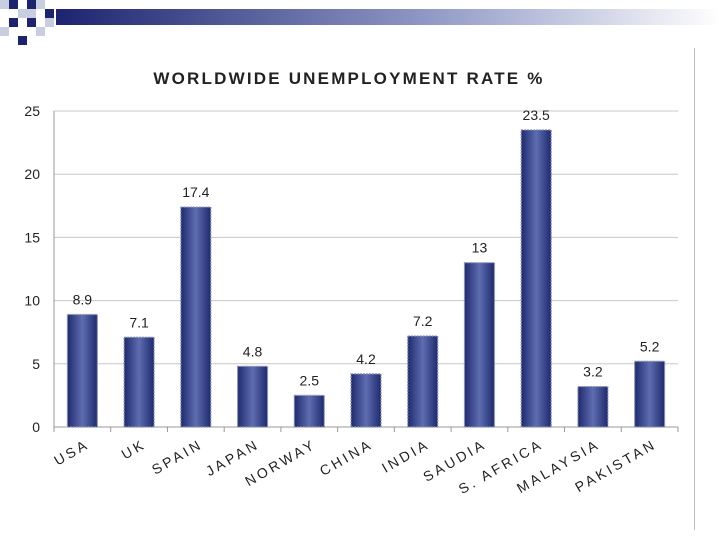  What do you see at coordinates (348, 78) in the screenshot?
I see `chart-title: WORLDWIDE UNEMPLOYMENT RATE %` at bounding box center [348, 78].